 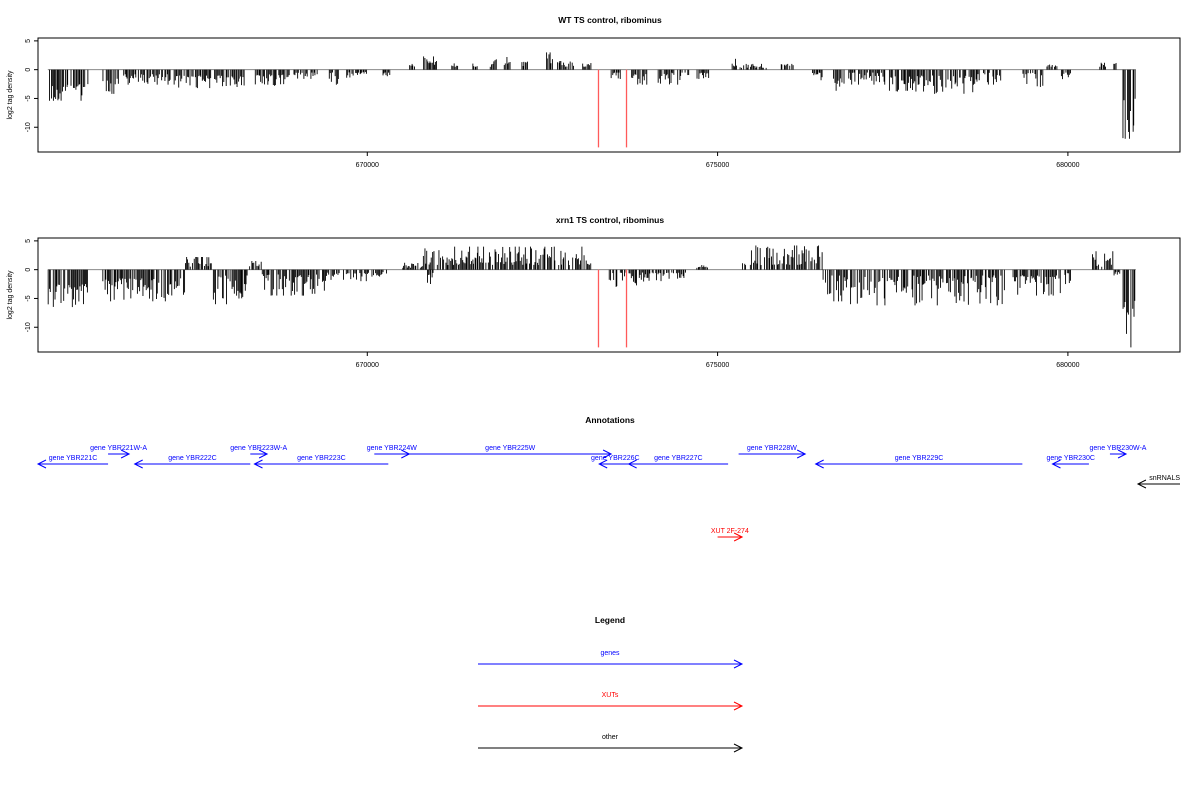 I want to click on legend-title: Legend, so click(x=610, y=620).